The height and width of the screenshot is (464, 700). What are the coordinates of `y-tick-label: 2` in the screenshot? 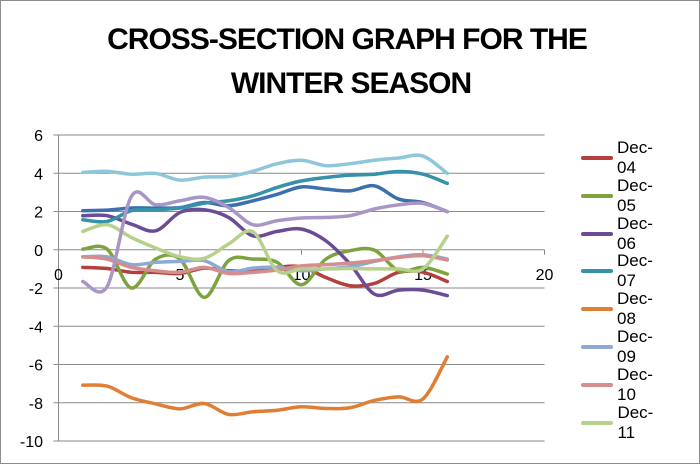 It's located at (38, 213).